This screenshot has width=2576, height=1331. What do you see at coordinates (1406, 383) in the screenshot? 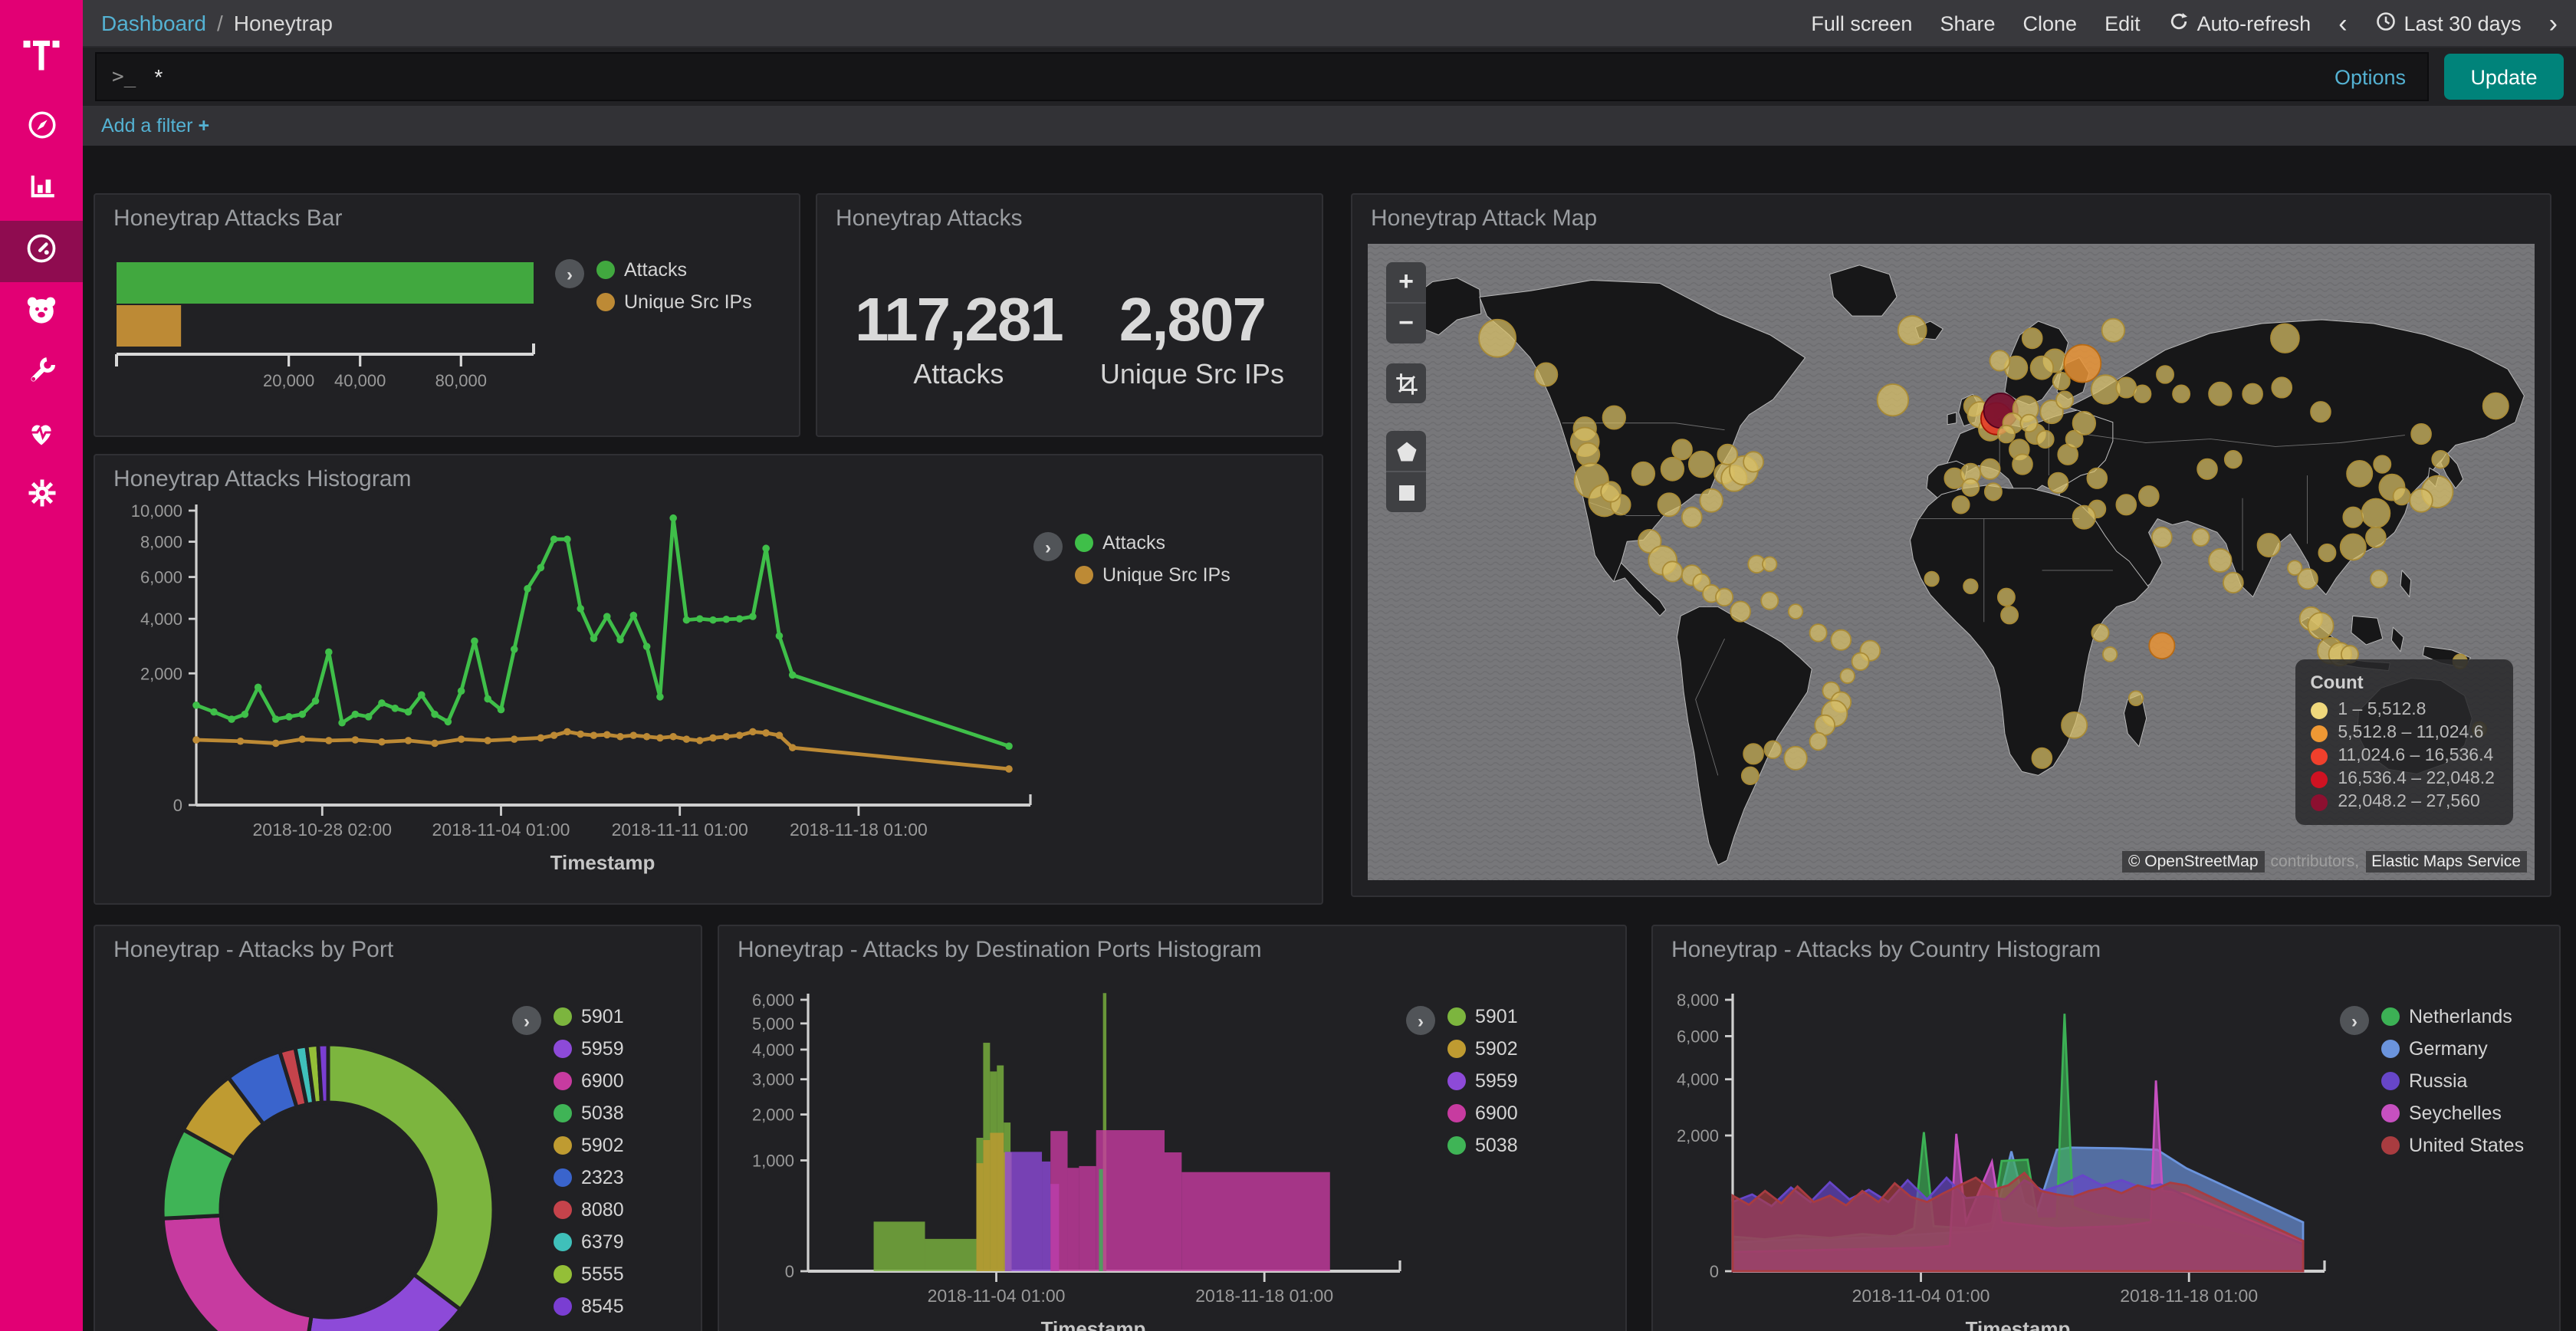
I see `map-crop-button` at bounding box center [1406, 383].